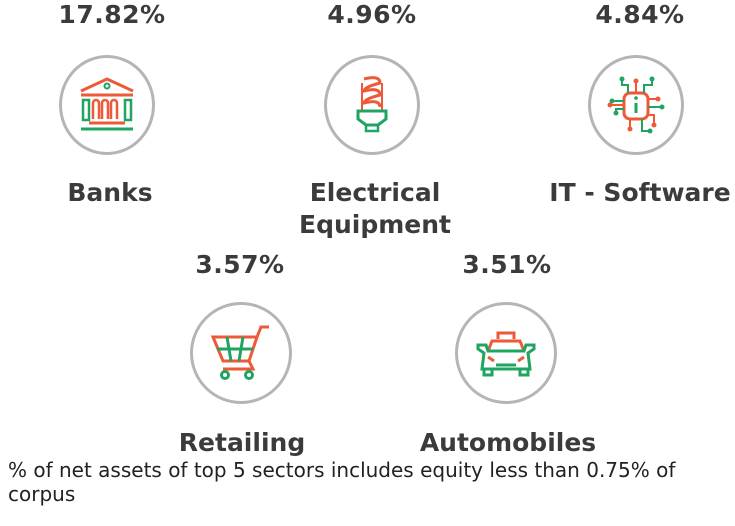 The image size is (735, 526). I want to click on retailing-icon-circle, so click(241, 353).